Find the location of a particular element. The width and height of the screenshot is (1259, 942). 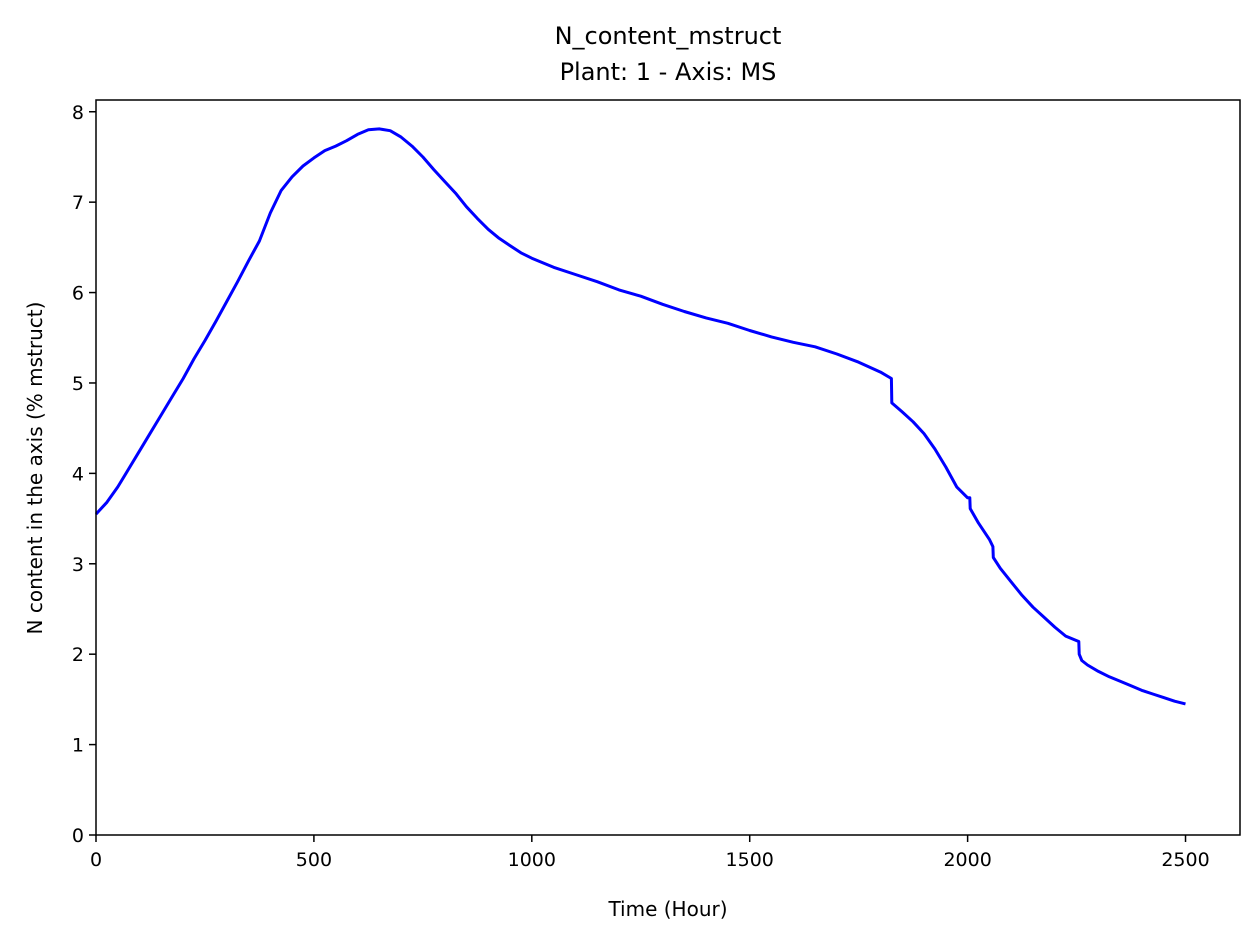

x-tick-label: 2000 is located at coordinates (967, 860).